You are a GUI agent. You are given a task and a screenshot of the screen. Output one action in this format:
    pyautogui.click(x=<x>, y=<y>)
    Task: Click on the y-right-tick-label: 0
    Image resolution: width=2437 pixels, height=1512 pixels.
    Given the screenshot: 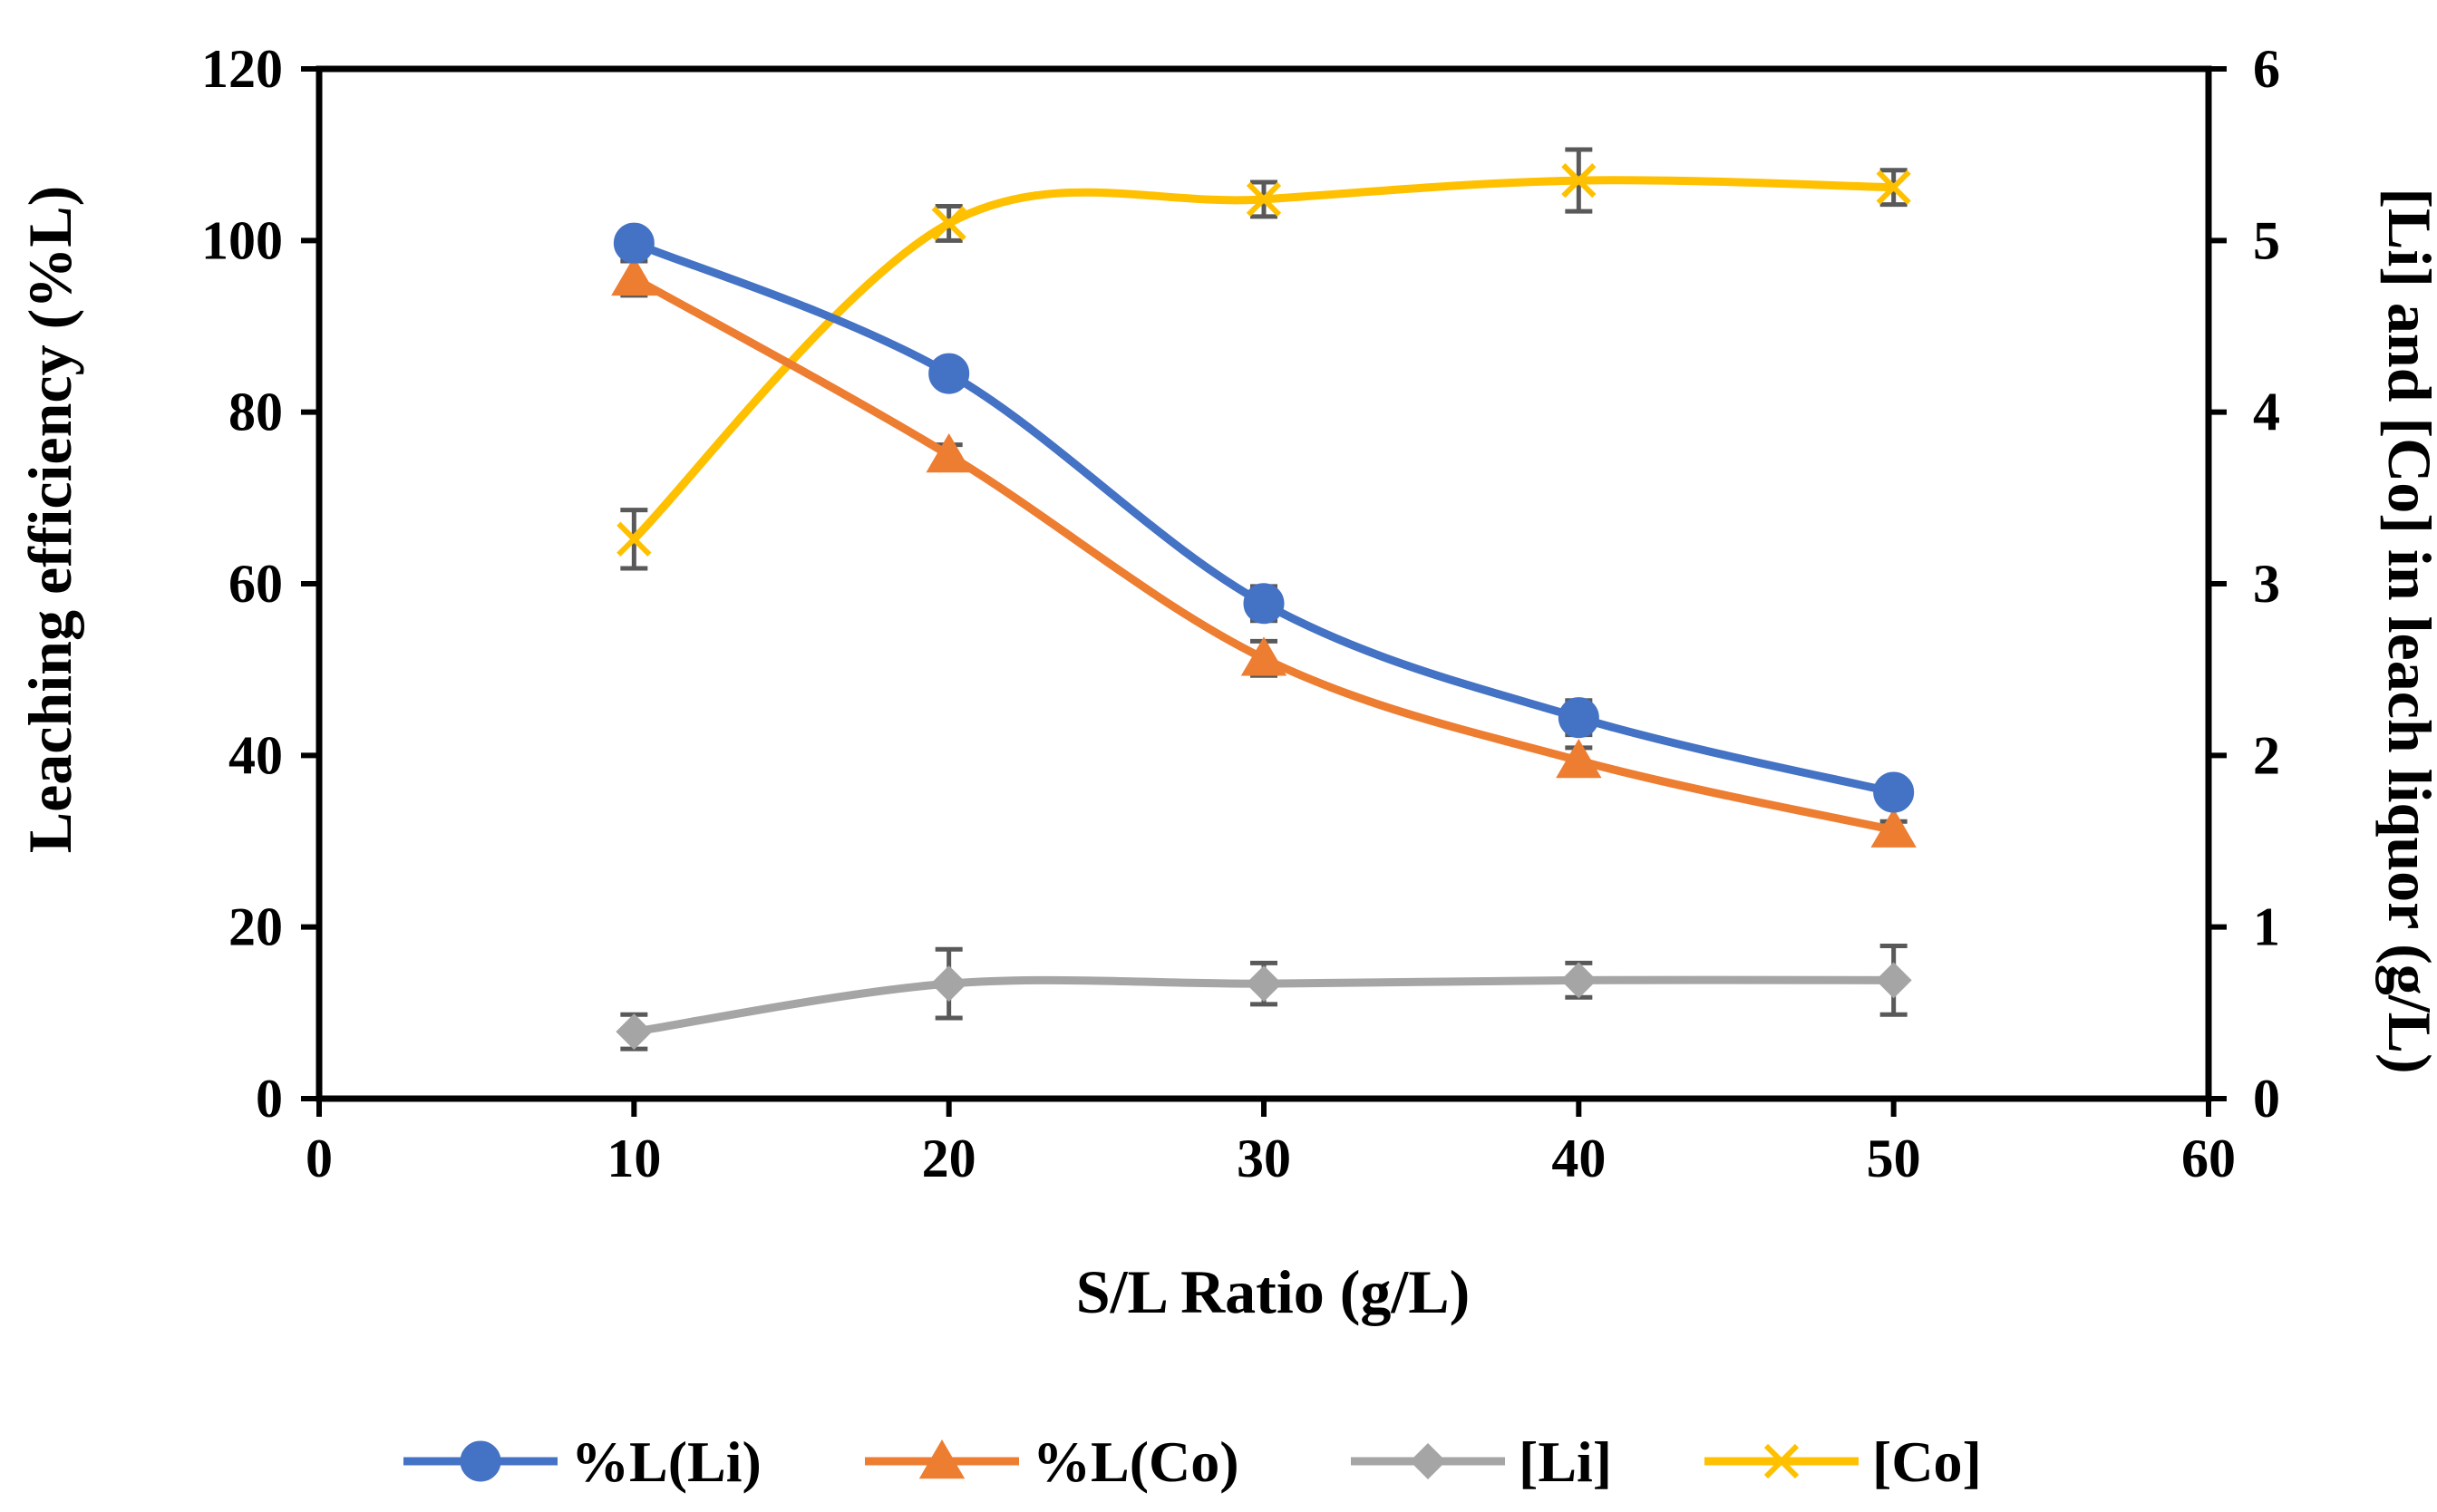 What is the action you would take?
    pyautogui.click(x=2266, y=1099)
    